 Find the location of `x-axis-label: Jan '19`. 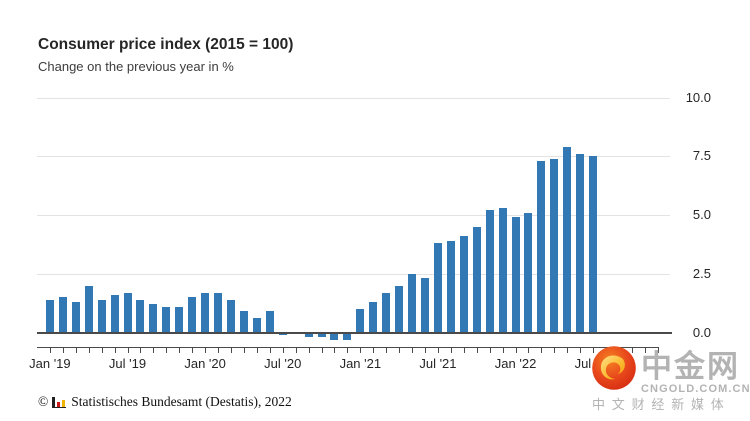

x-axis-label: Jan '19 is located at coordinates (50, 363).